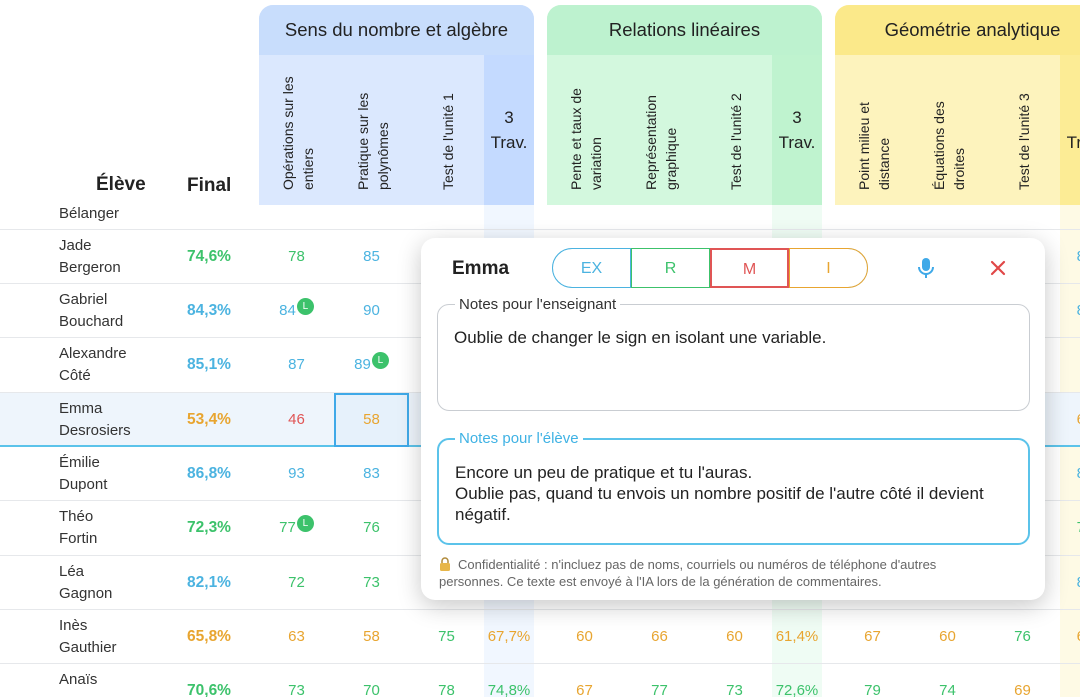 This screenshot has width=1080, height=697. What do you see at coordinates (874, 146) in the screenshot?
I see `column-header: Point milieu et distance` at bounding box center [874, 146].